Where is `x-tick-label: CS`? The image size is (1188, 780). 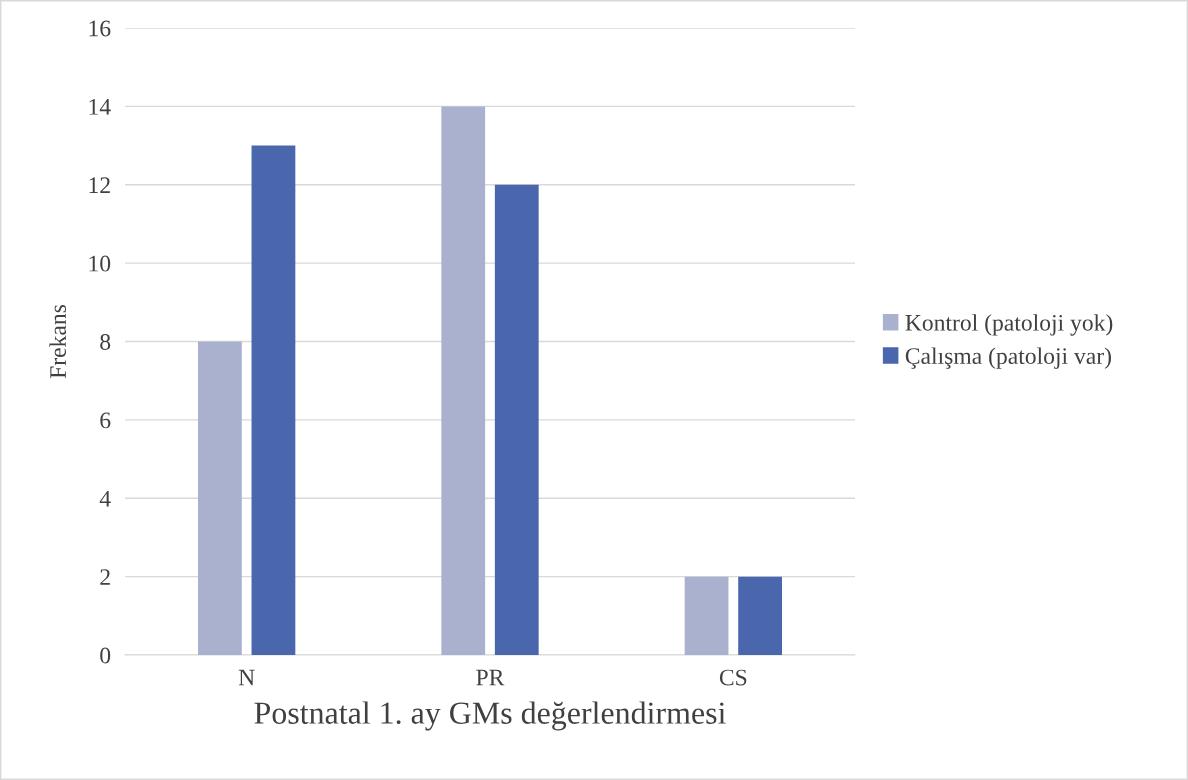 x-tick-label: CS is located at coordinates (733, 677).